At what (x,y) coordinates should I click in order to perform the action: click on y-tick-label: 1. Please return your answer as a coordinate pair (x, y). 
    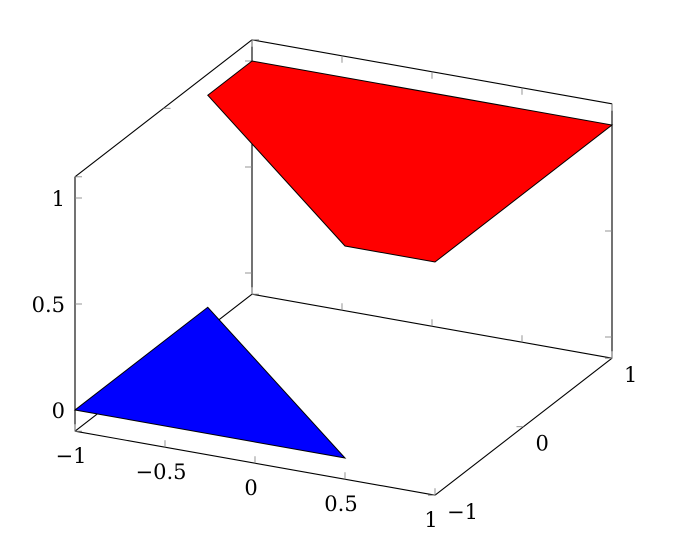
    Looking at the image, I should click on (630, 375).